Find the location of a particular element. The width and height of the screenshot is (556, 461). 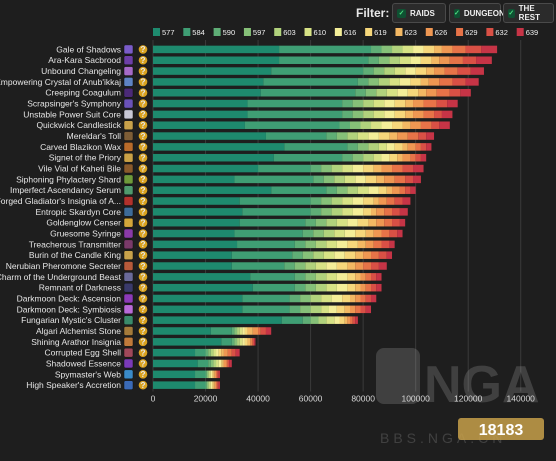

filter-the-rest-button: ✓ THE REST is located at coordinates (528, 13).